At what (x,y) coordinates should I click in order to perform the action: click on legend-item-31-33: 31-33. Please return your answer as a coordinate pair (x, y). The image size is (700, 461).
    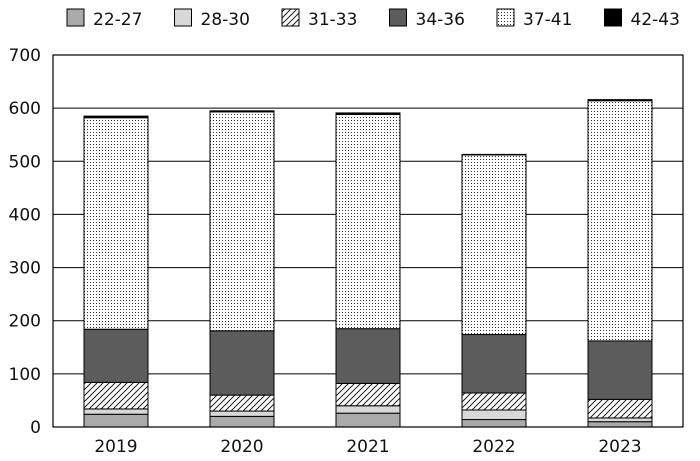
    Looking at the image, I should click on (319, 19).